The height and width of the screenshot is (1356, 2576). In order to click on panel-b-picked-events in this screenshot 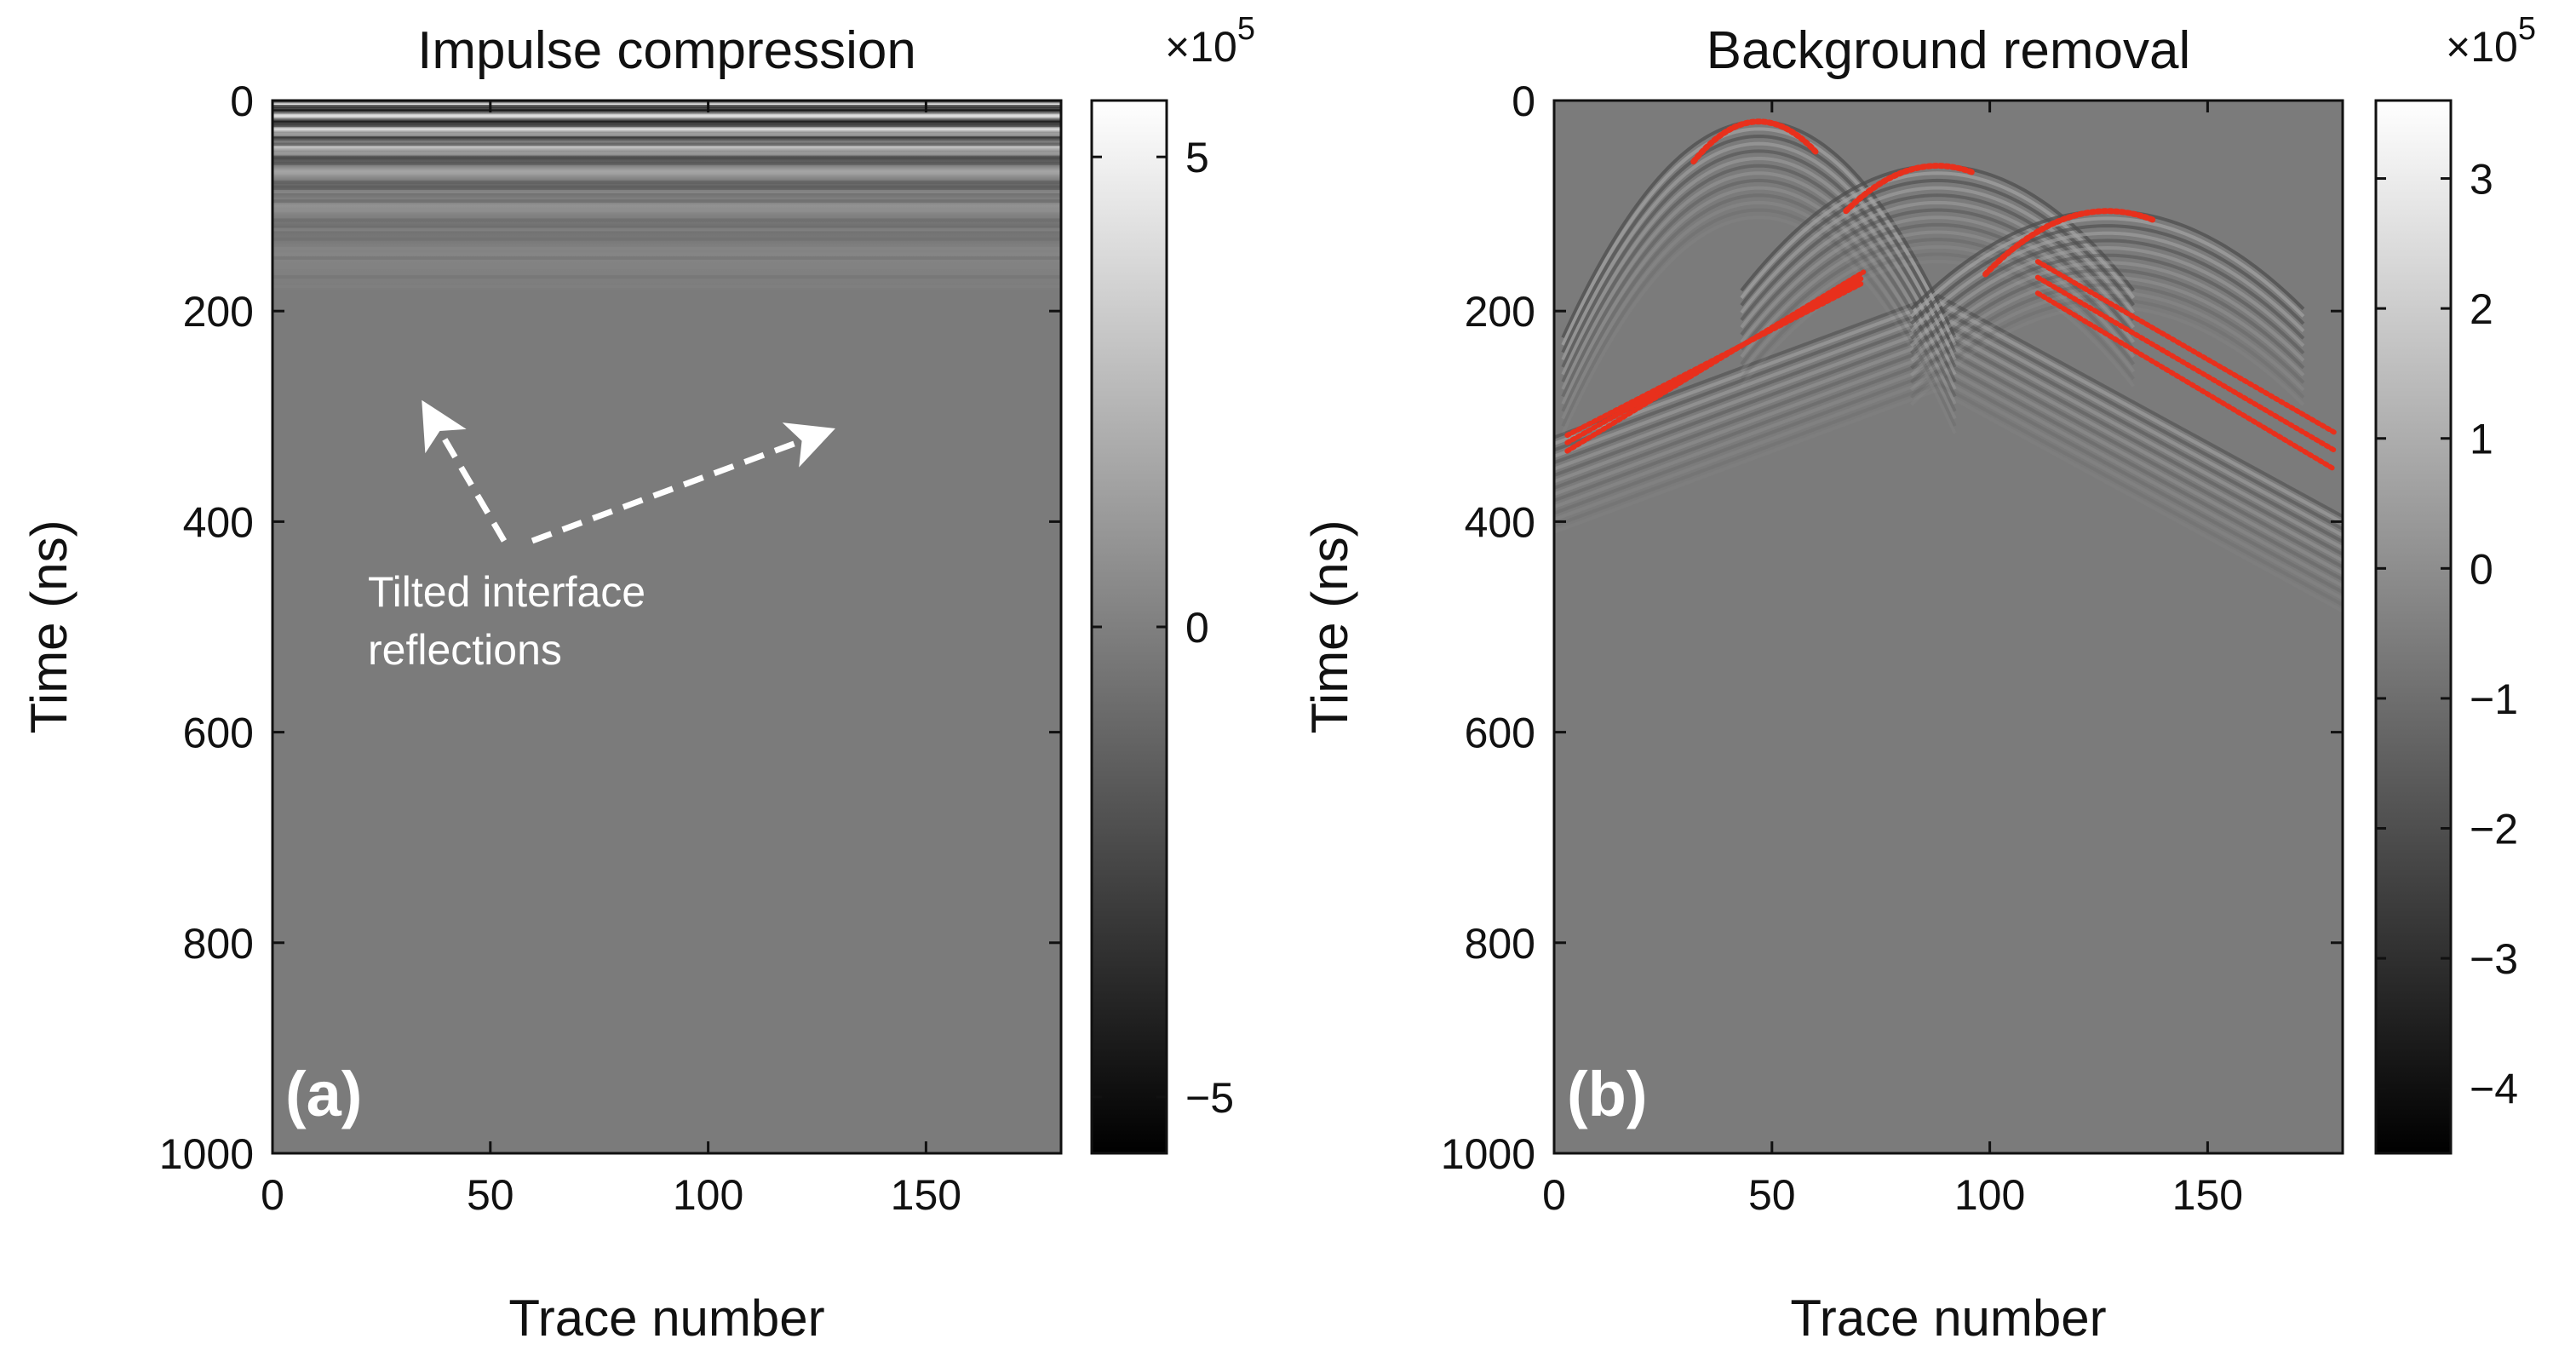, I will do `click(1950, 295)`.